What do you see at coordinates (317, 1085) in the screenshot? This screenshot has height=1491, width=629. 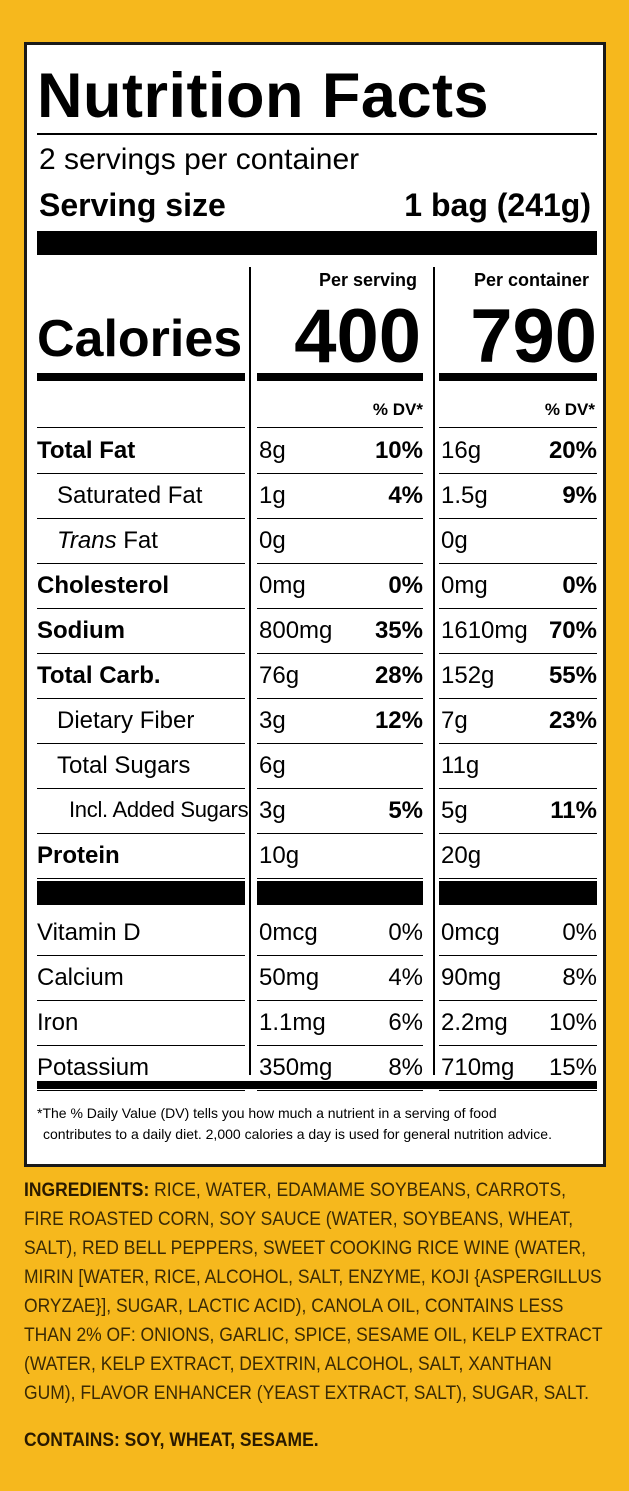 I see `bottom-rule` at bounding box center [317, 1085].